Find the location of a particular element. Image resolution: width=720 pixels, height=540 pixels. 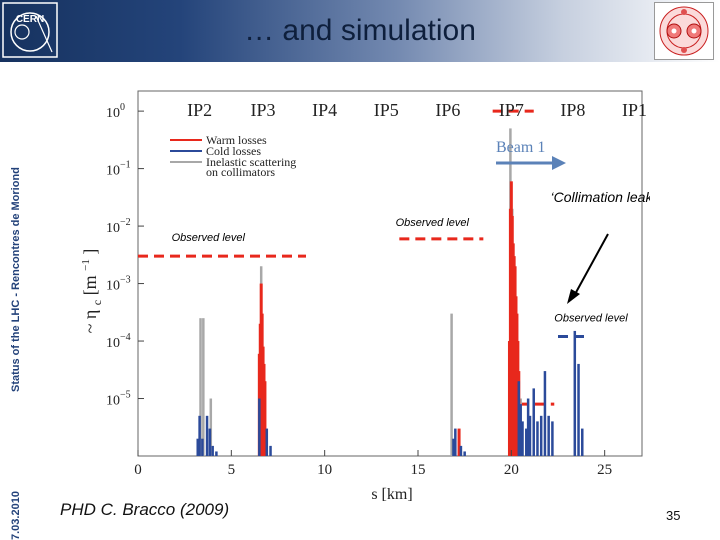

leak-arrow is located at coordinates (591, 265).